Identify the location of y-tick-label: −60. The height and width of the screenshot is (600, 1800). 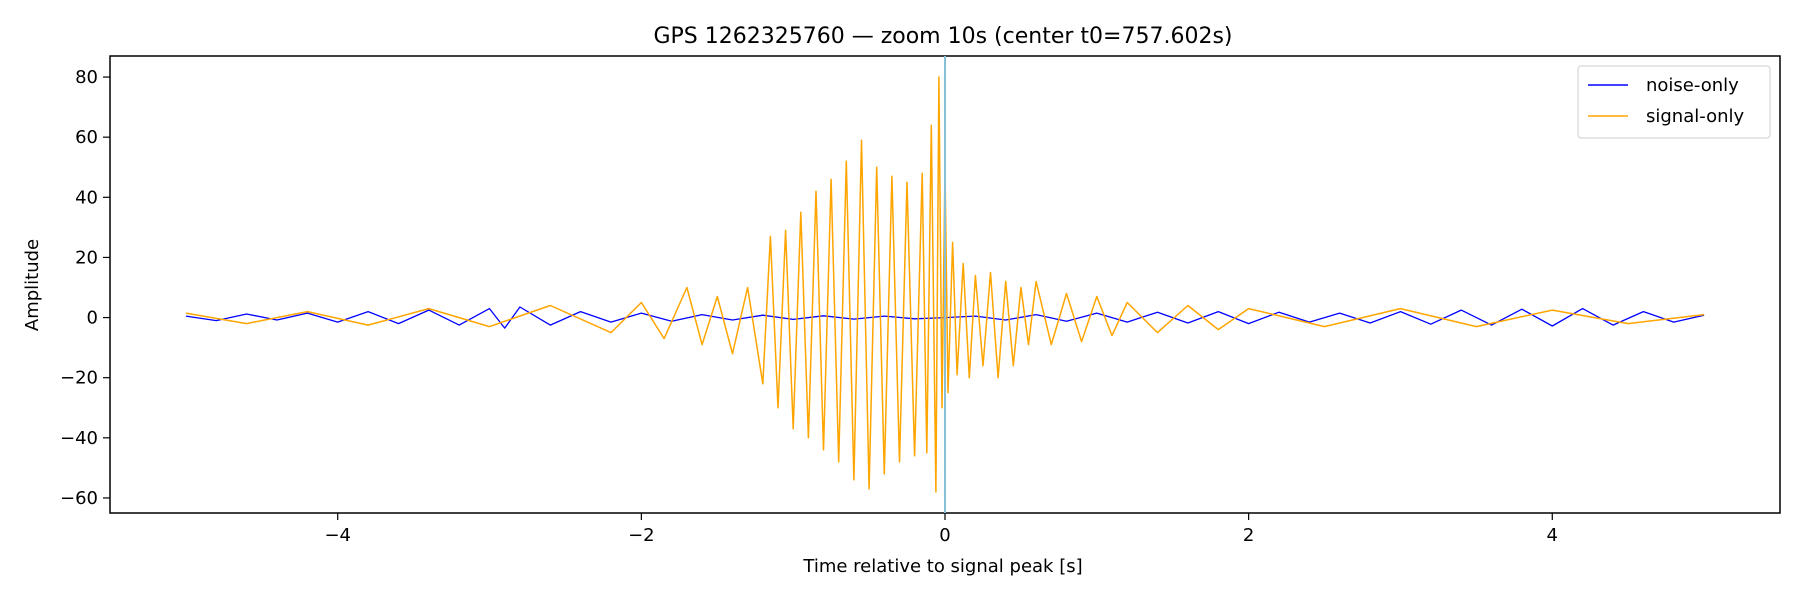
(79, 498).